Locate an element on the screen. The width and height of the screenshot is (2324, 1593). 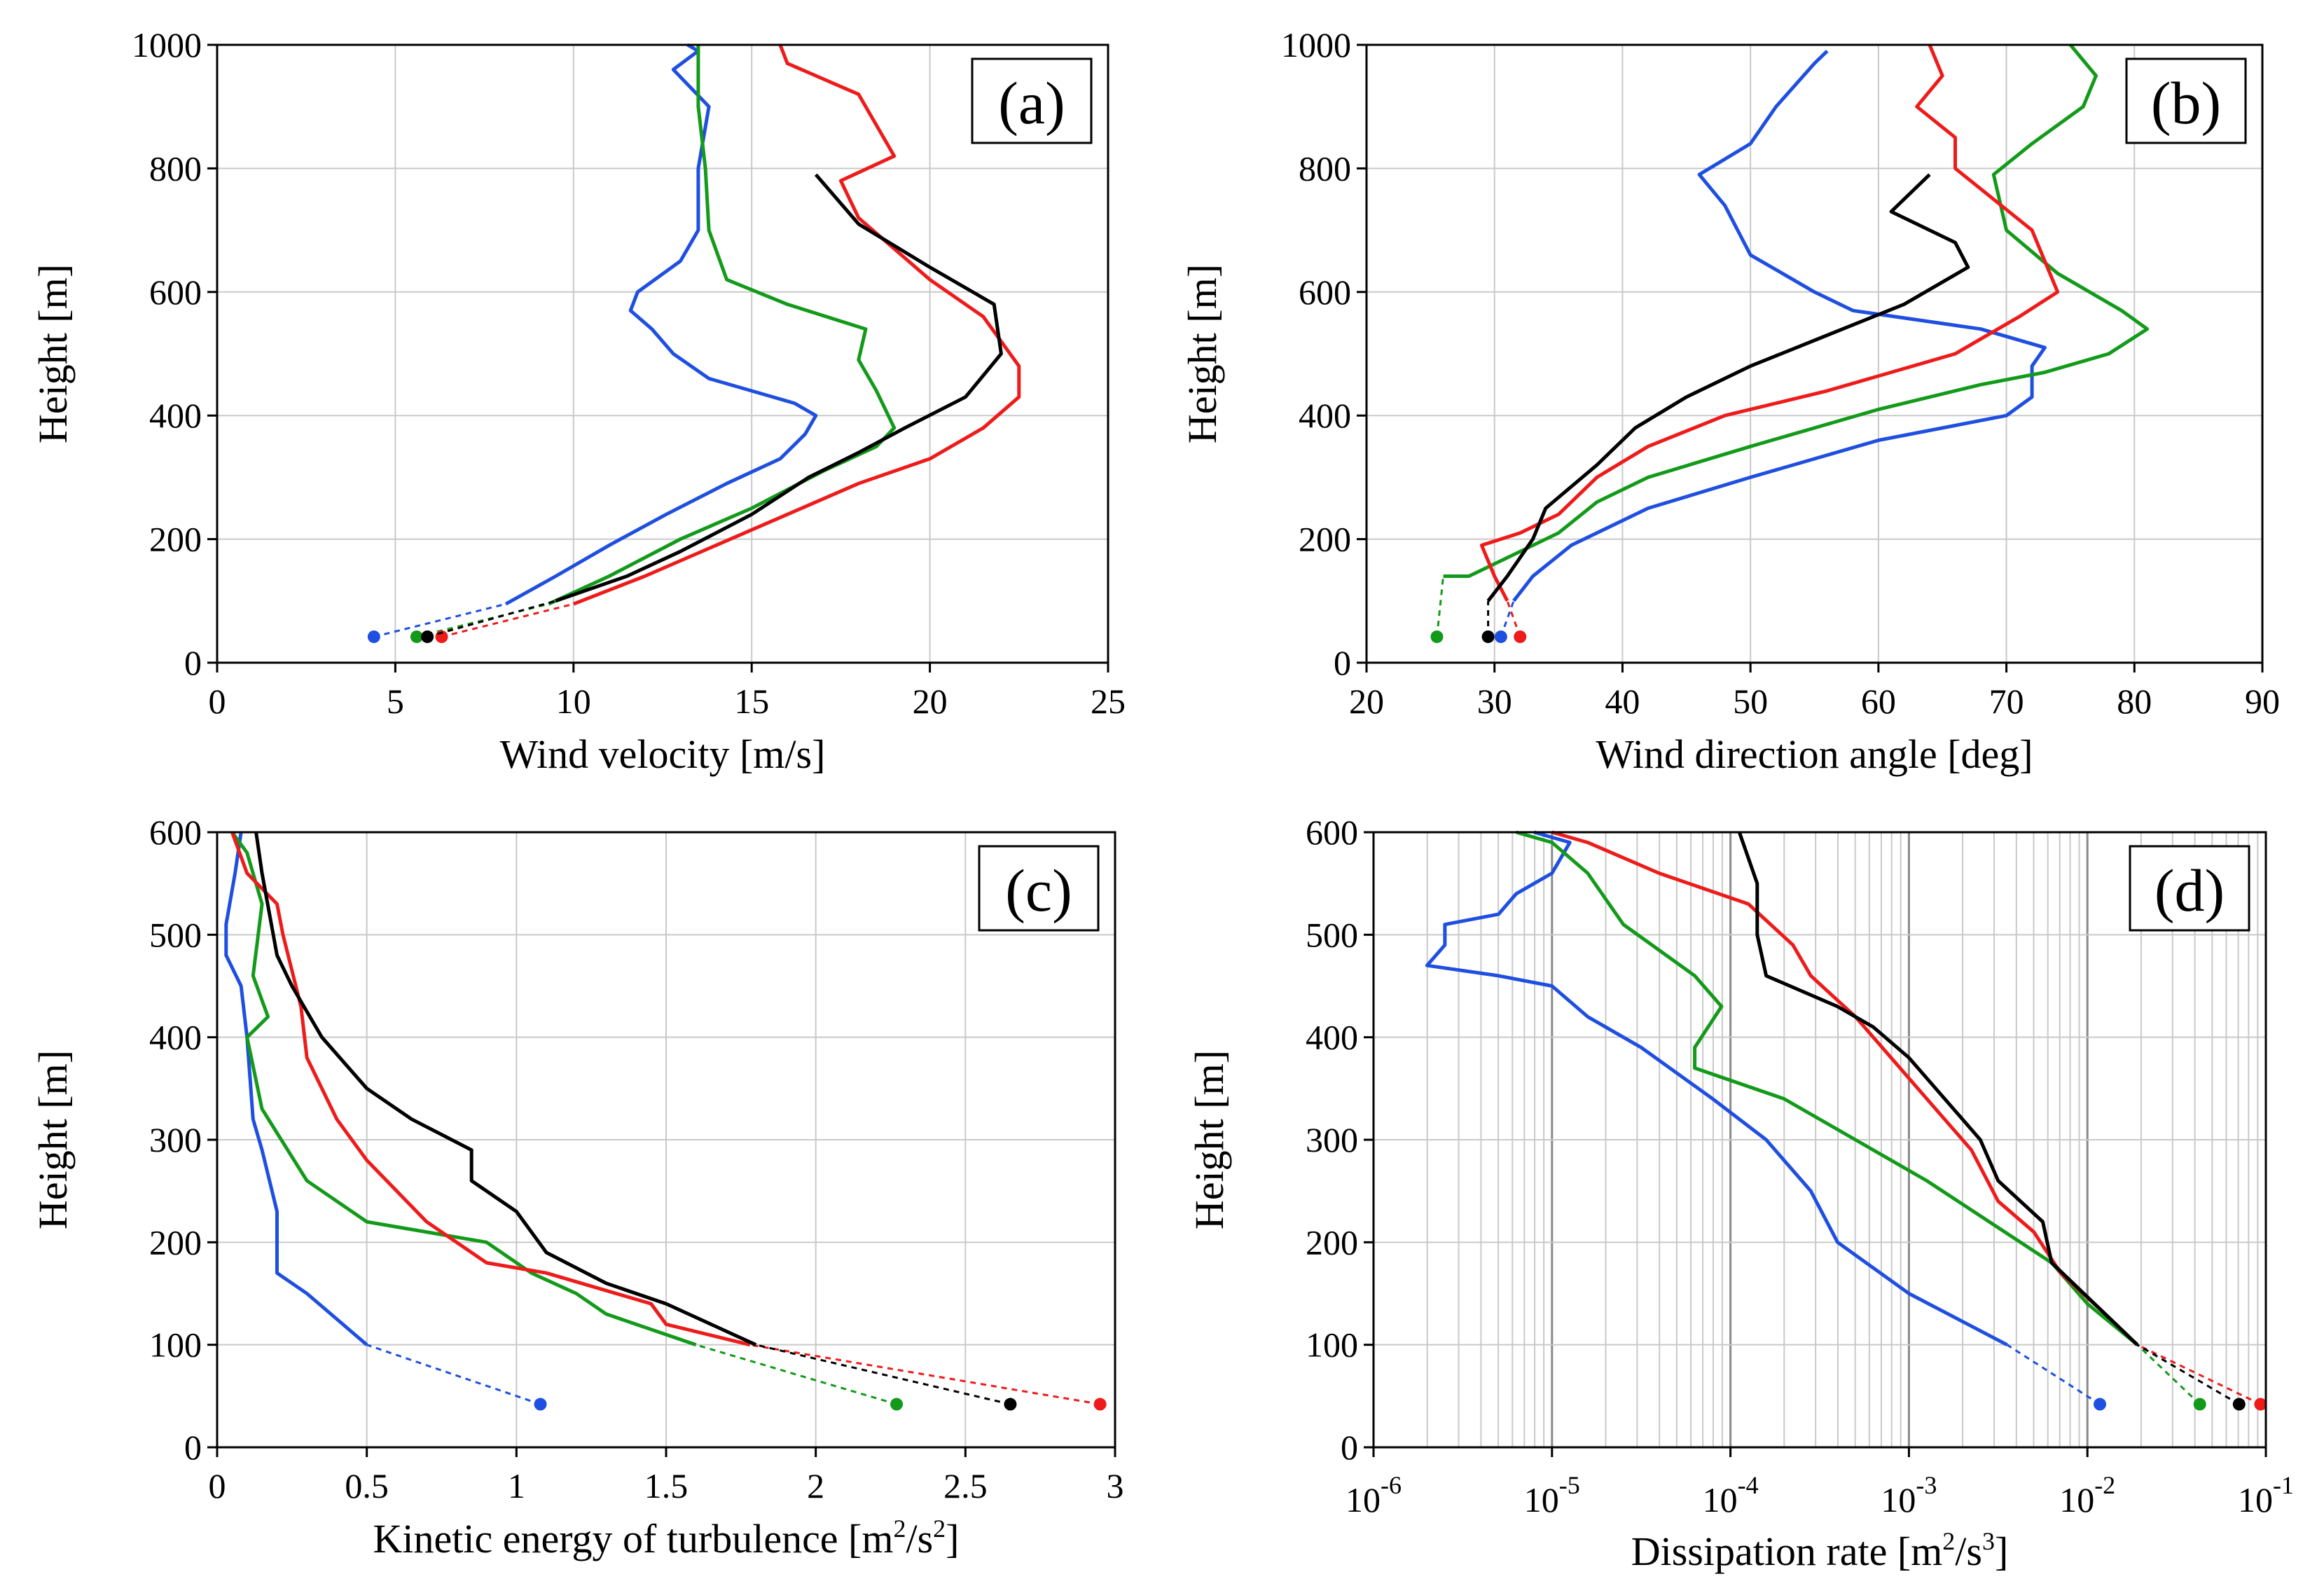
x-tick-label: 20 is located at coordinates (1366, 702).